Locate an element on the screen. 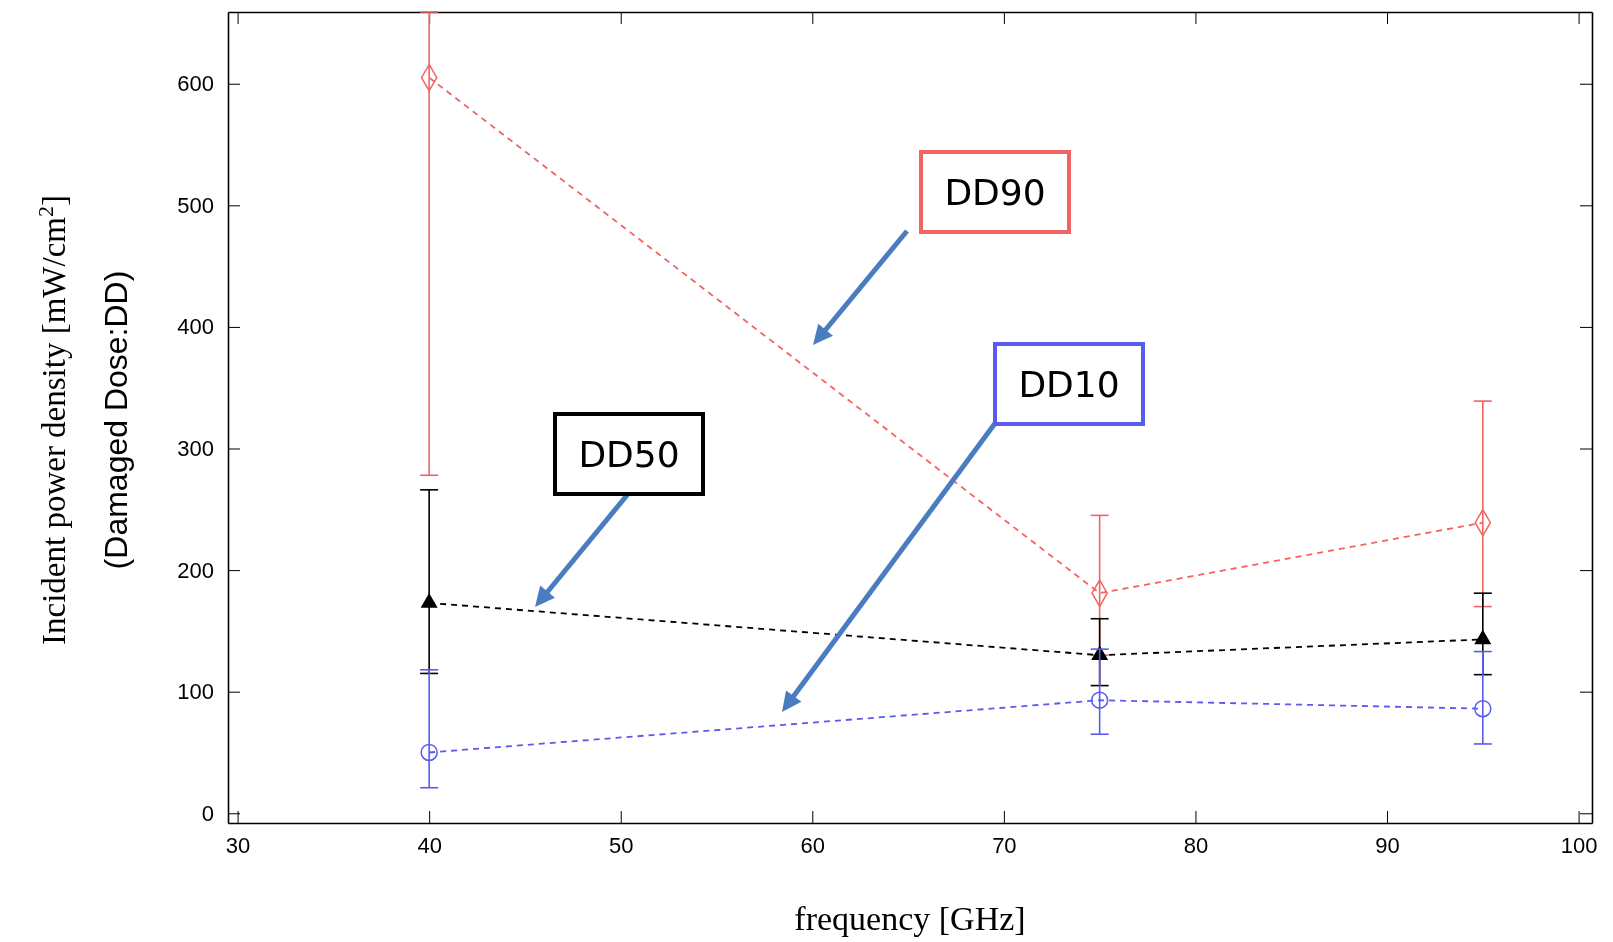 The image size is (1613, 942). x-tick-label: 50 is located at coordinates (621, 845).